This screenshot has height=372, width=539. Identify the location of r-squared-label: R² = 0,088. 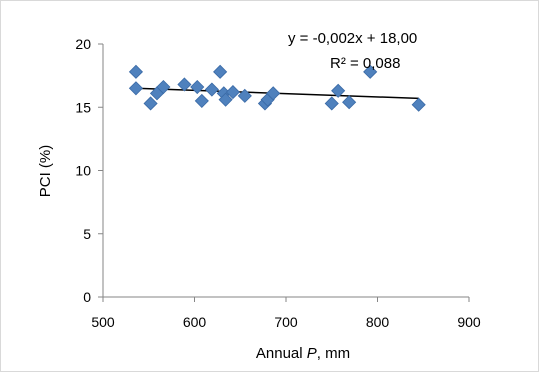
(365, 63).